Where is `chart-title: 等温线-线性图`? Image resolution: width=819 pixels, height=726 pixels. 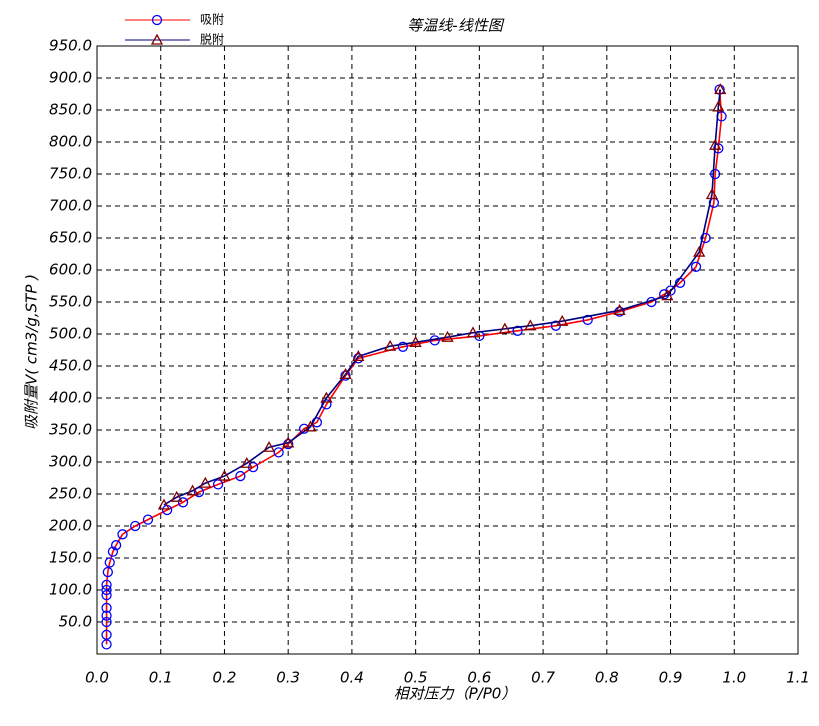 chart-title: 等温线-线性图 is located at coordinates (455, 26).